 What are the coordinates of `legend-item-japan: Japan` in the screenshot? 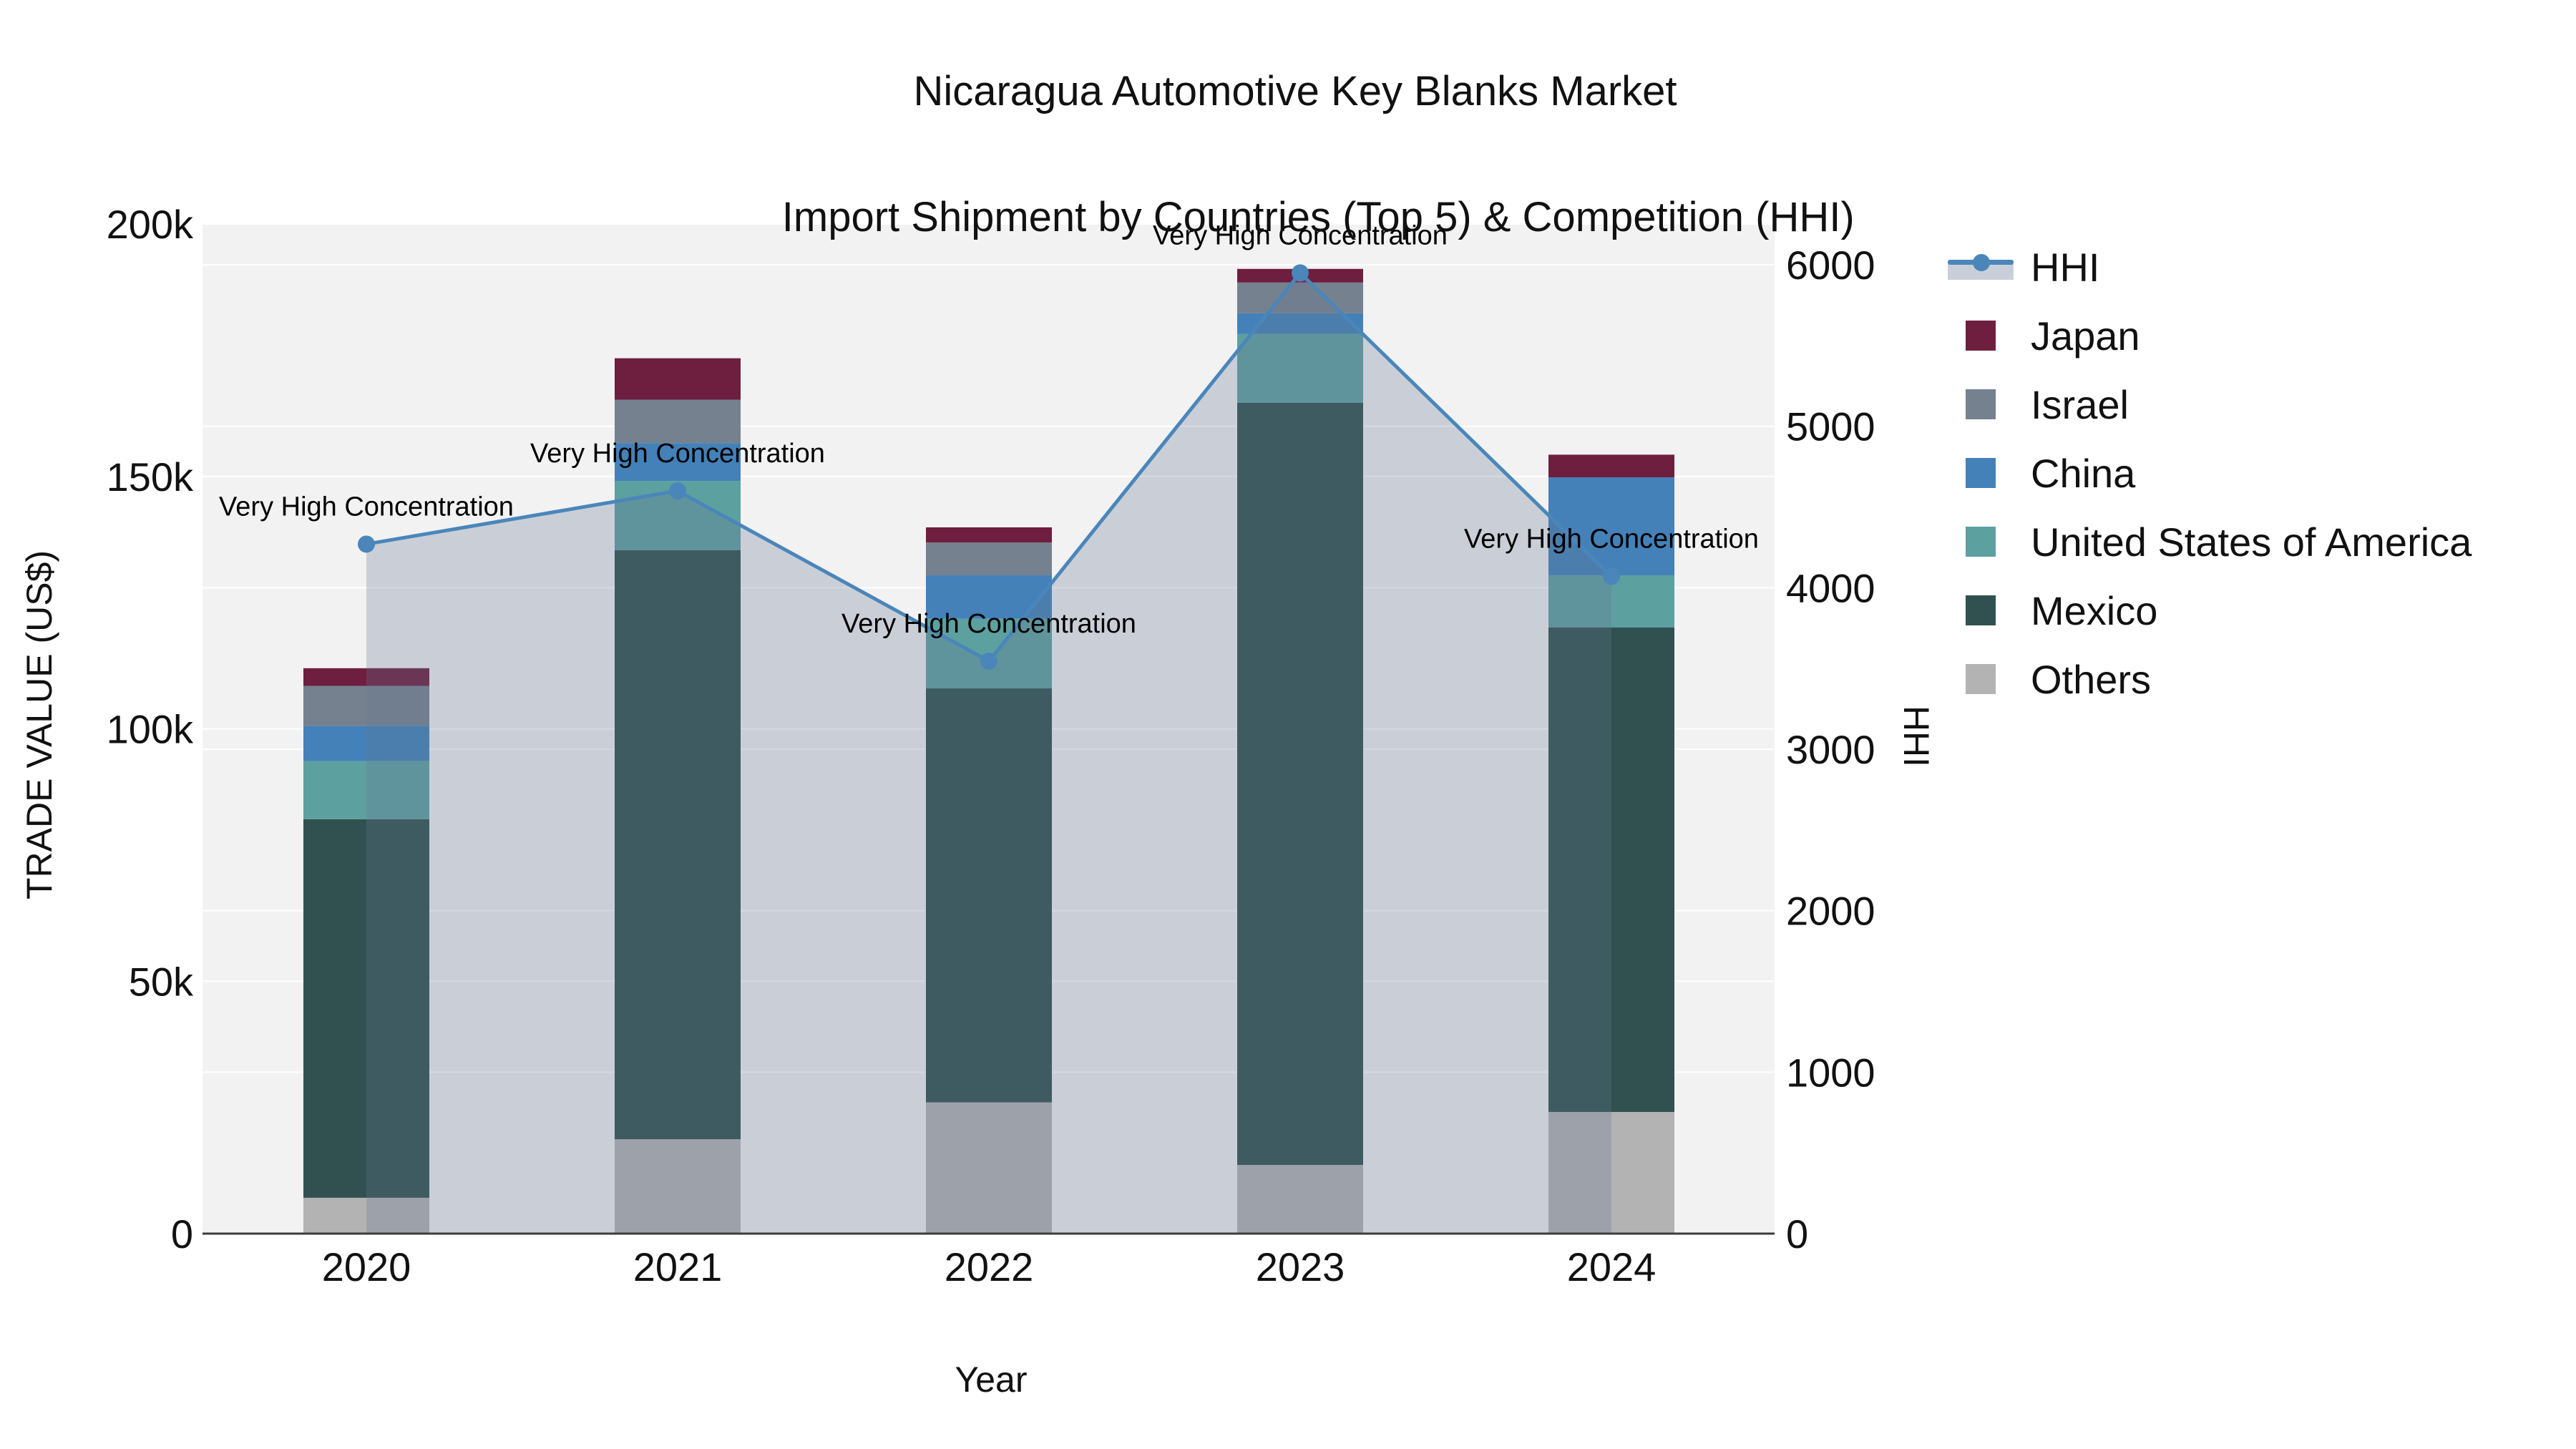 It's located at (2210, 335).